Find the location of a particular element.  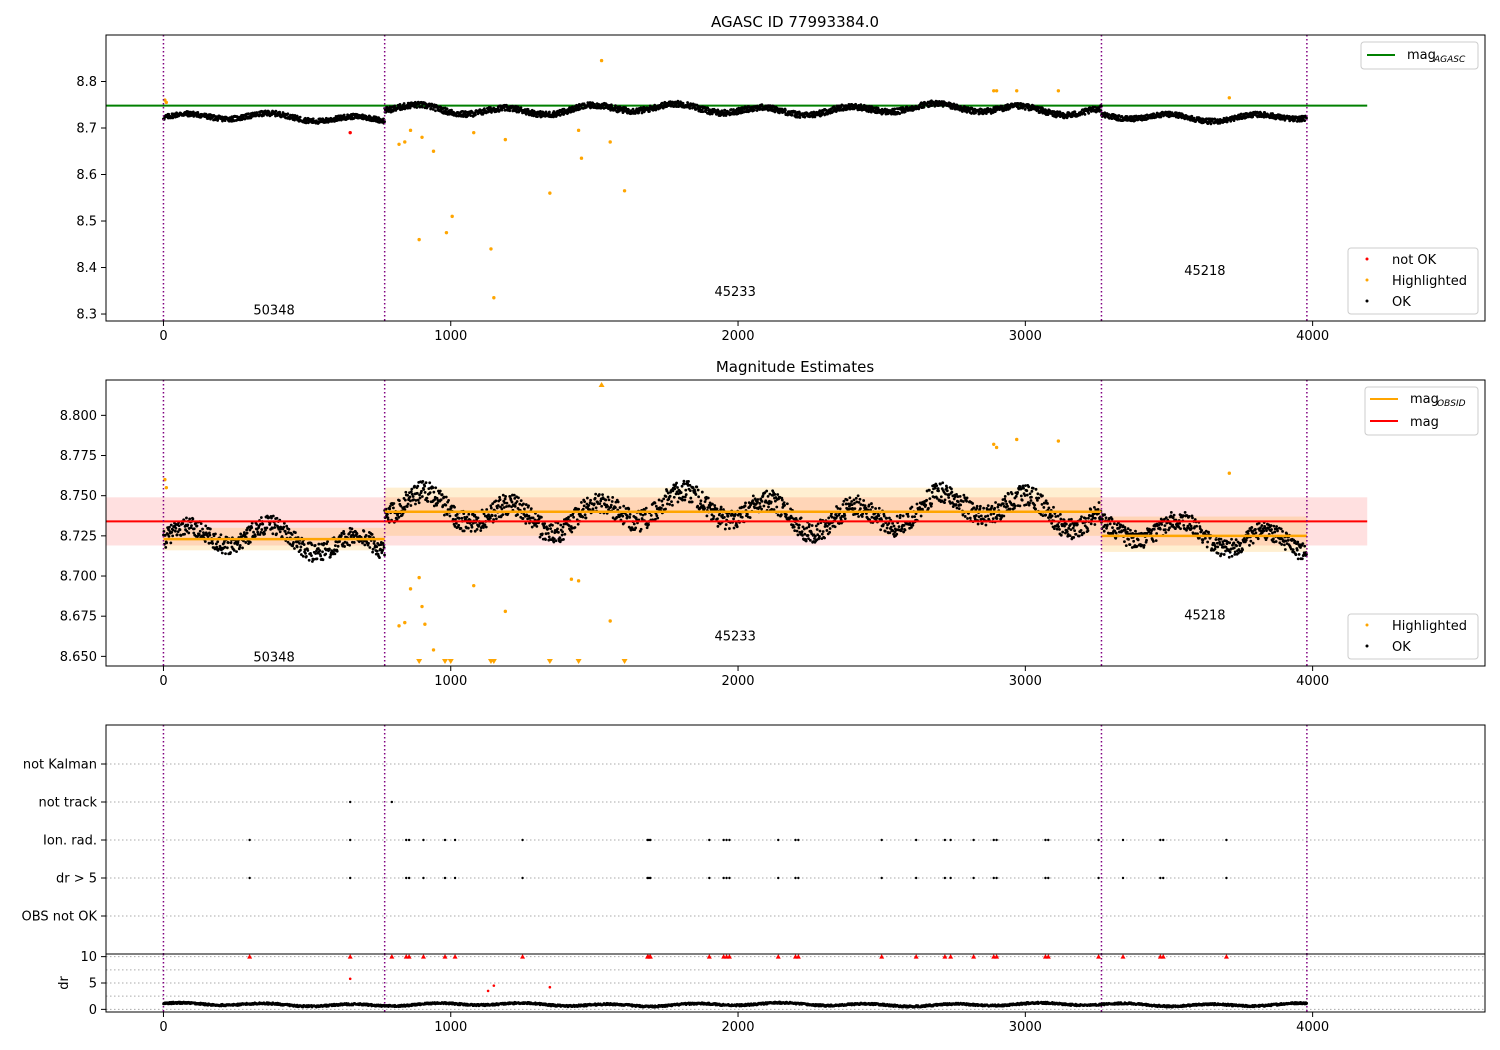

not-ok-point is located at coordinates (350, 132).